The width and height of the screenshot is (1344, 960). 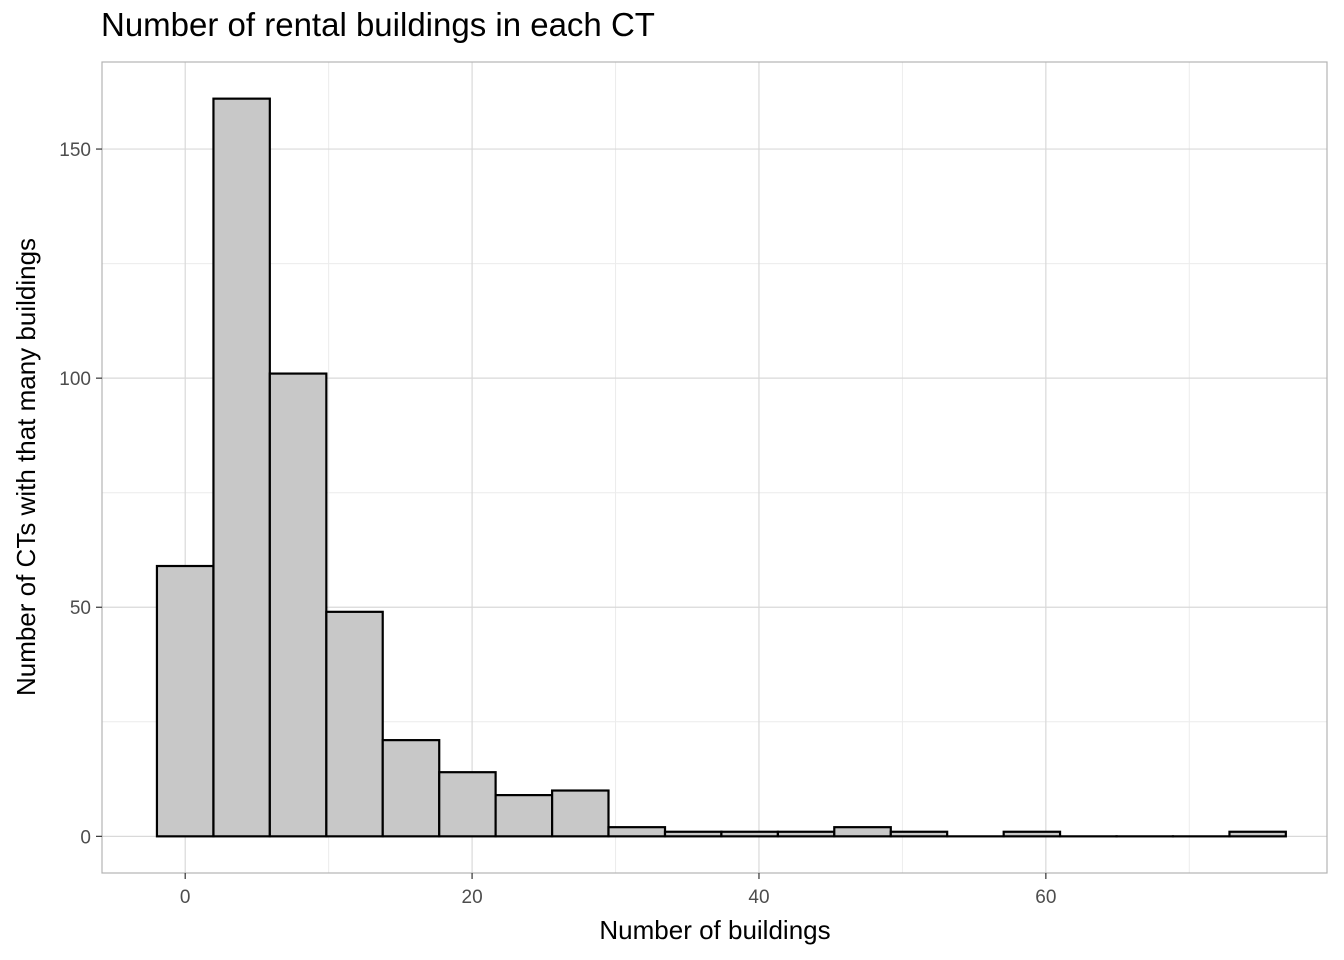 What do you see at coordinates (75, 150) in the screenshot?
I see `y-tick-label: 150` at bounding box center [75, 150].